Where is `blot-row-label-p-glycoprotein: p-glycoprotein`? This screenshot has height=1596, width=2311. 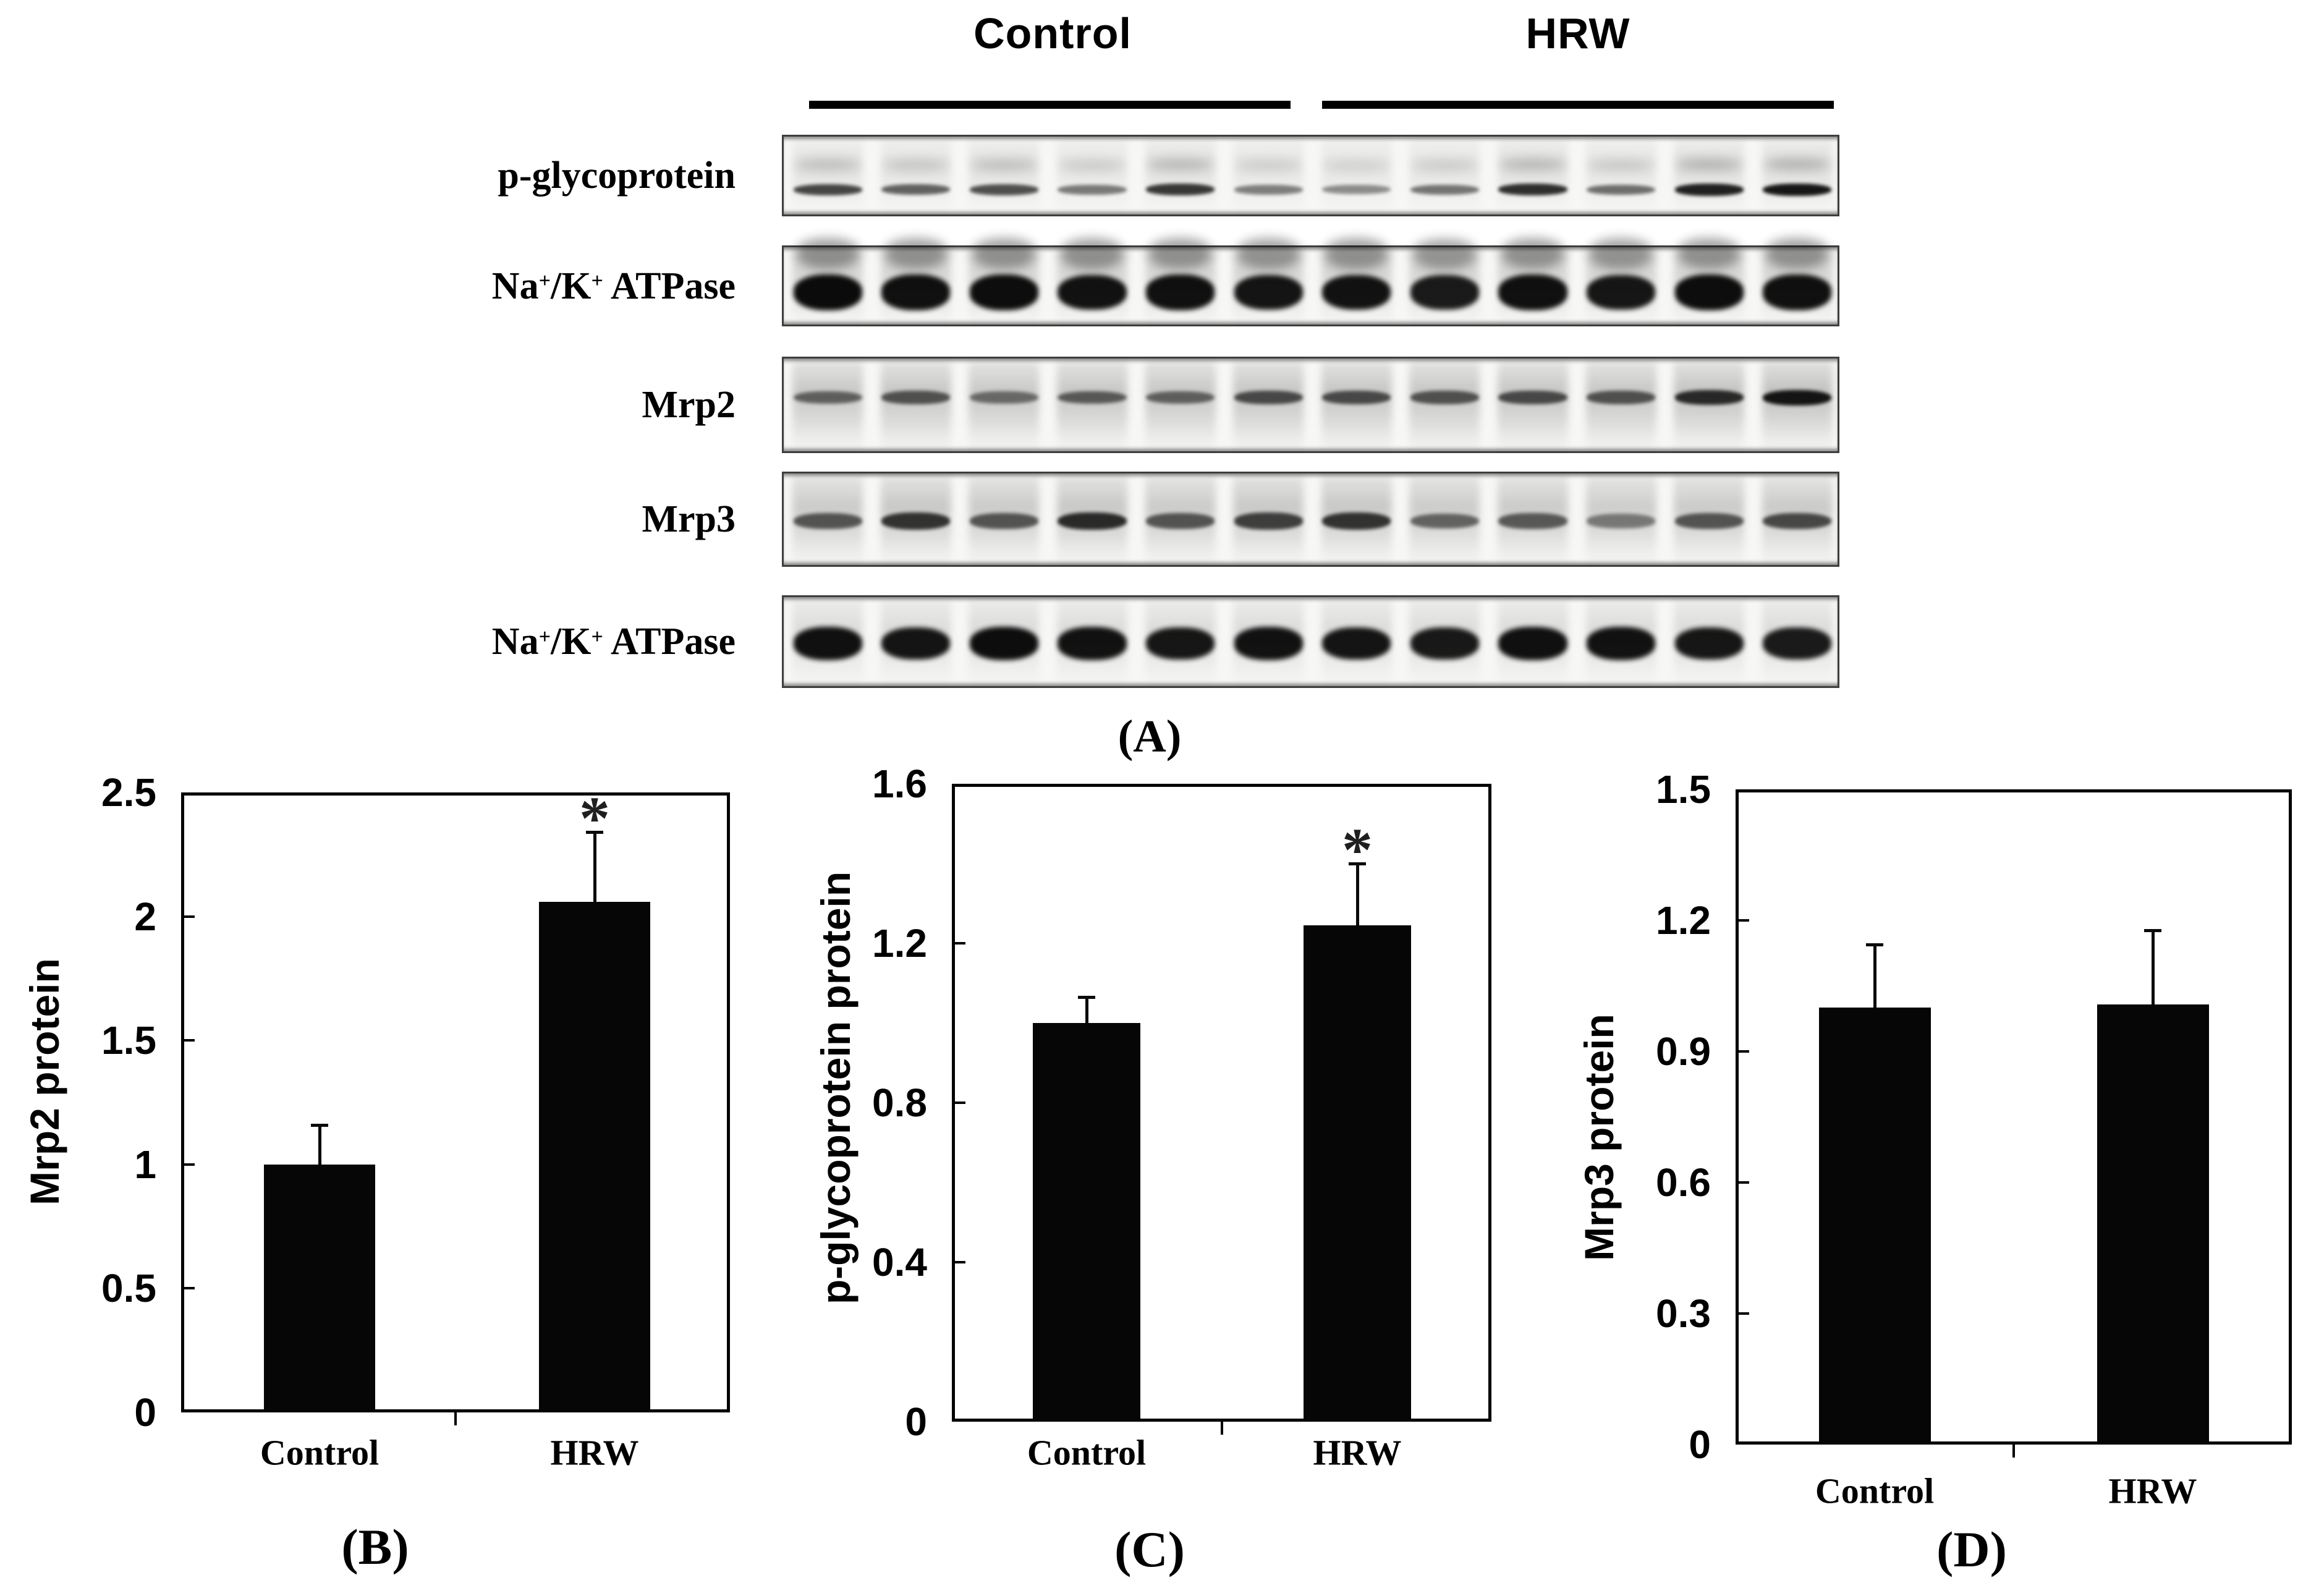 blot-row-label-p-glycoprotein: p-glycoprotein is located at coordinates (473, 176).